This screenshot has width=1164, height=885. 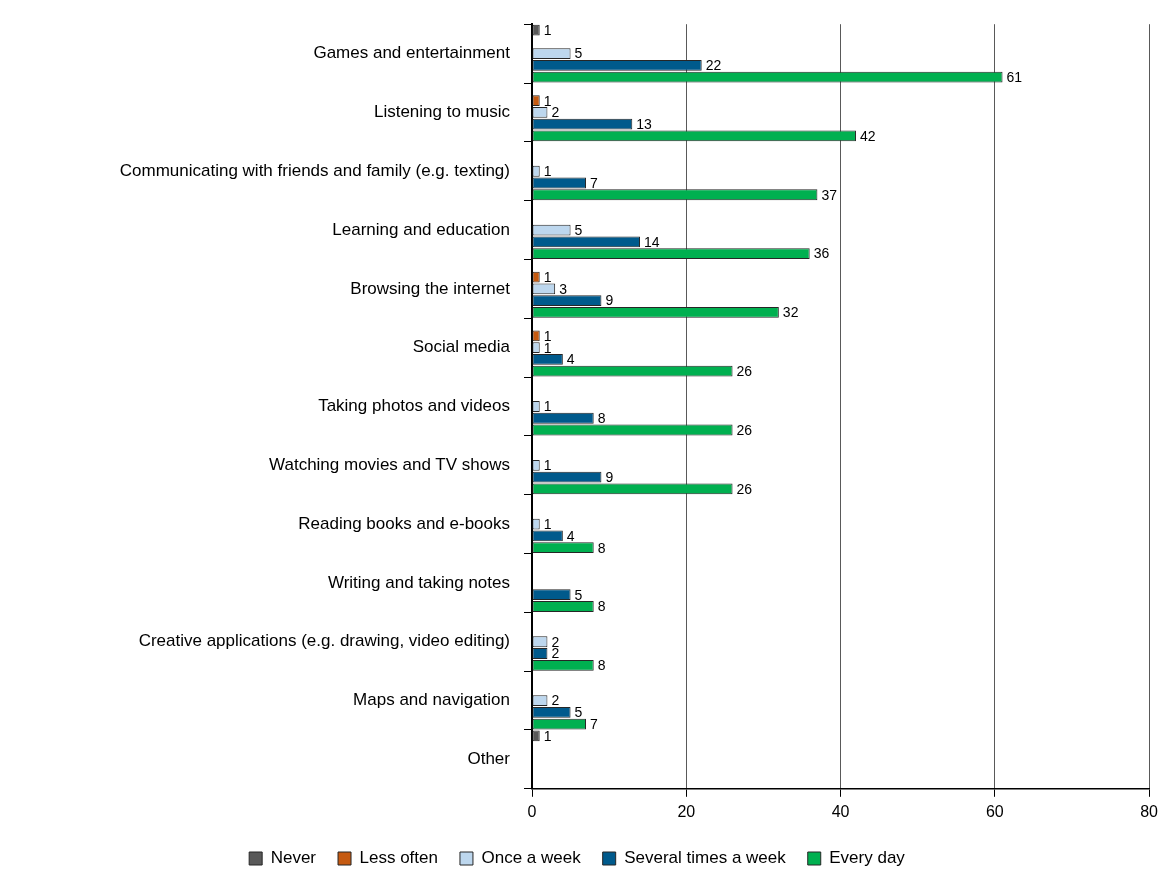 What do you see at coordinates (461, 347) in the screenshot?
I see `y-tick-label: Social media` at bounding box center [461, 347].